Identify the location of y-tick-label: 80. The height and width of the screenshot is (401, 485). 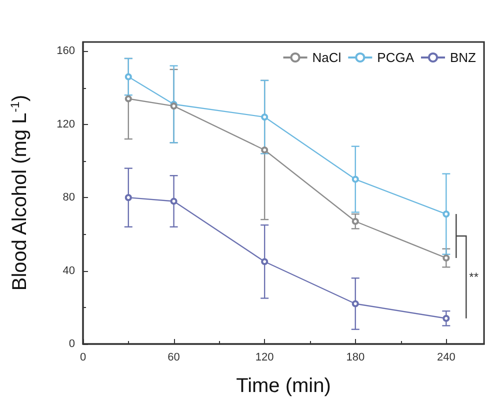
(68, 198).